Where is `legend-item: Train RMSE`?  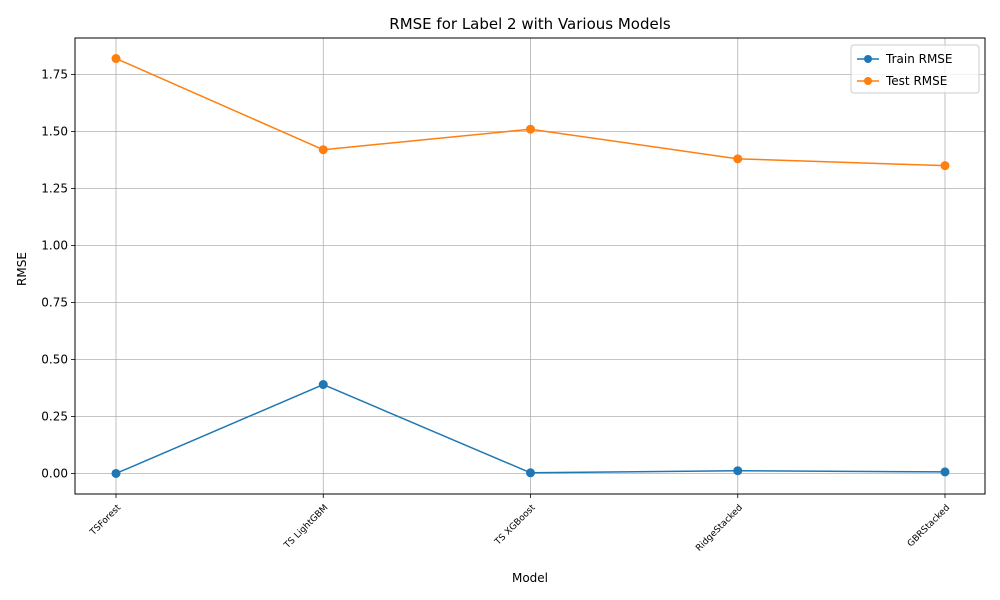
legend-item: Train RMSE is located at coordinates (905, 59).